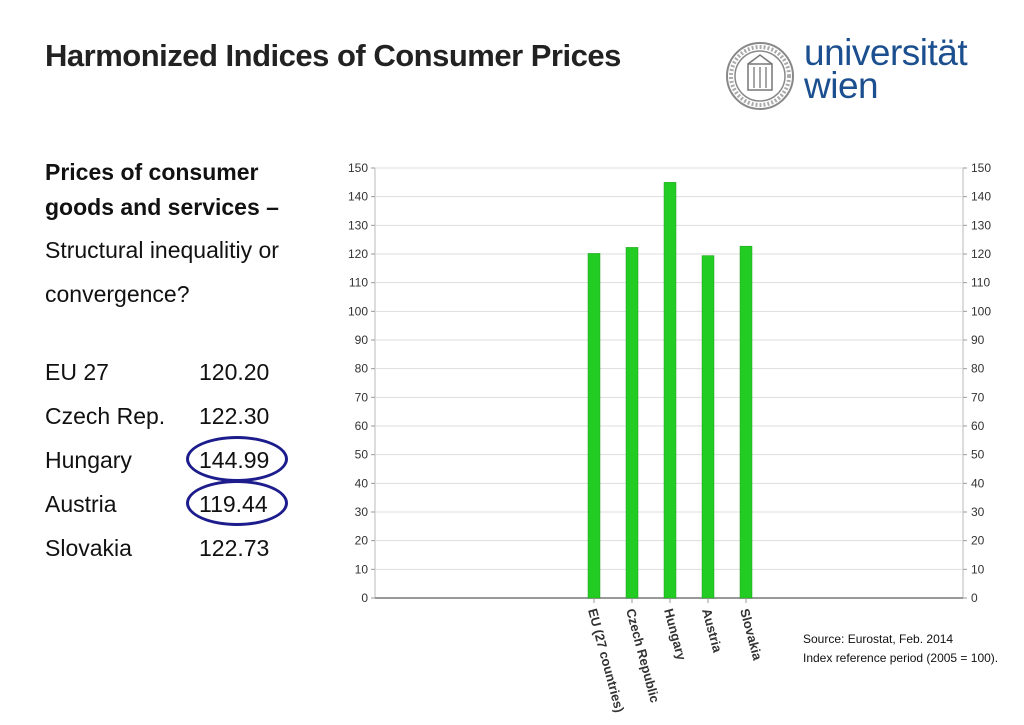 The height and width of the screenshot is (725, 1024). What do you see at coordinates (675, 635) in the screenshot?
I see `x-tick-label: Hungary` at bounding box center [675, 635].